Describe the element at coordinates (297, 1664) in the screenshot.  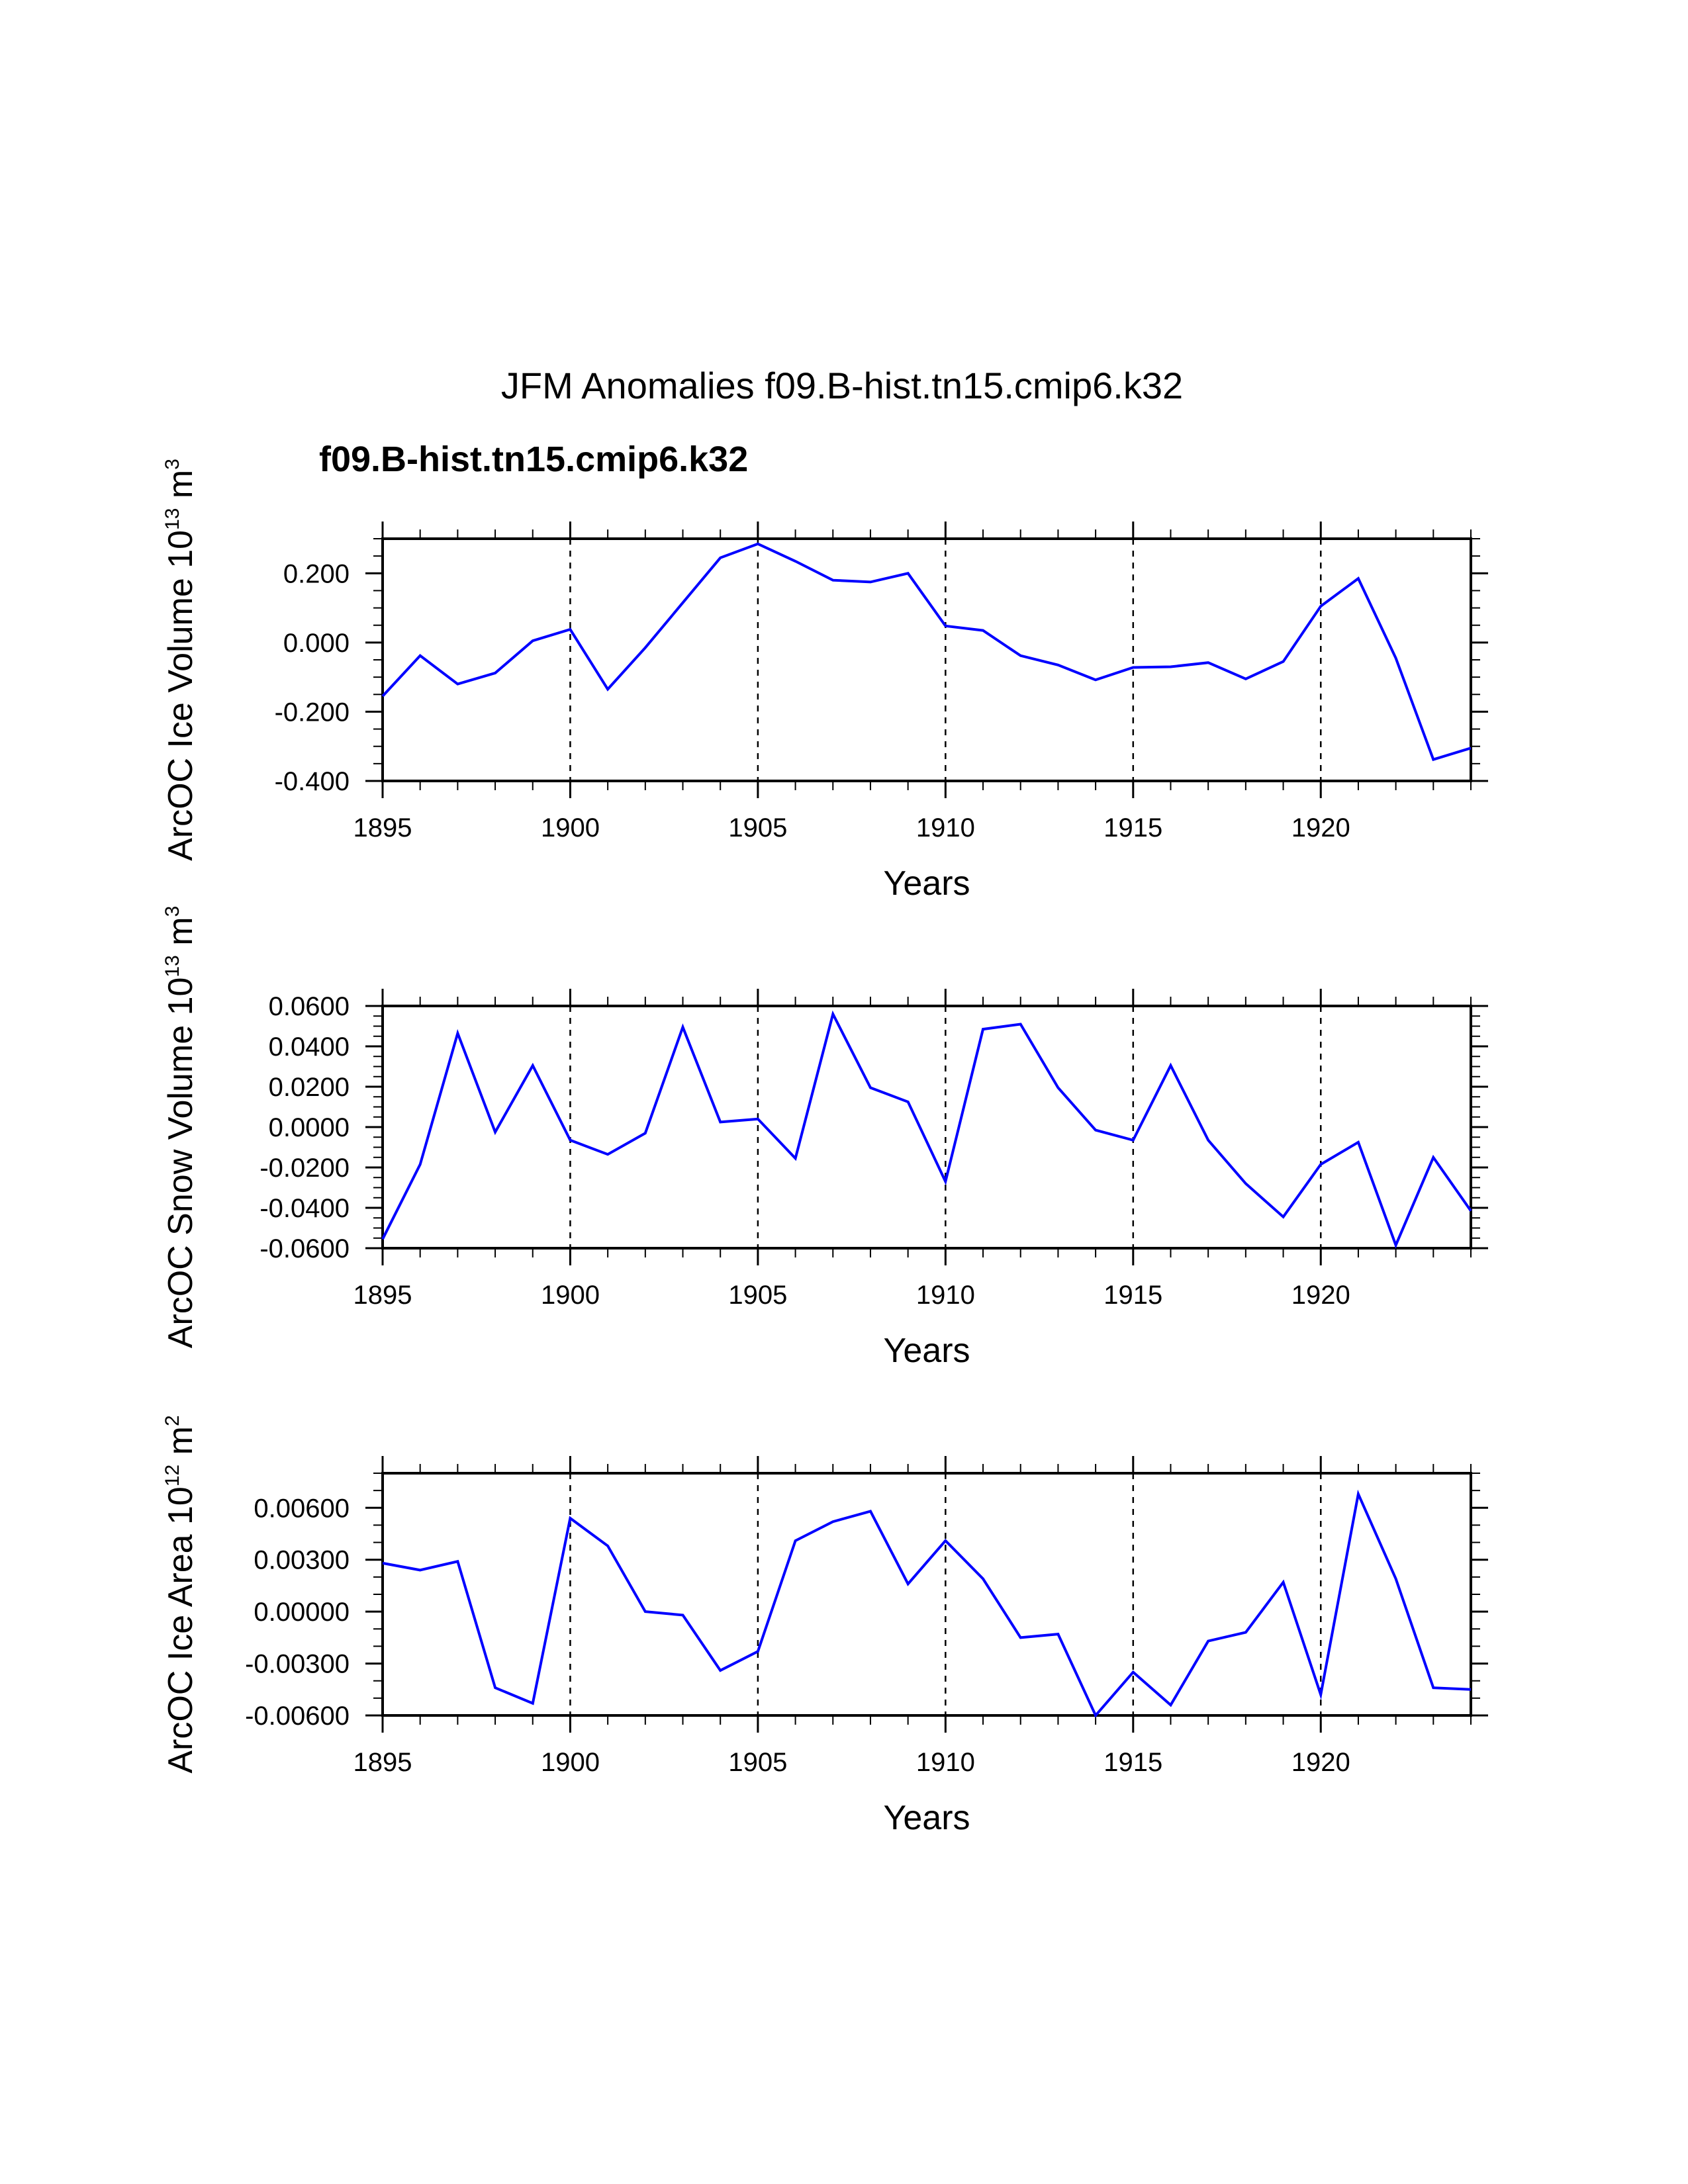
I see `y-tick-label: -0.00300` at that location.